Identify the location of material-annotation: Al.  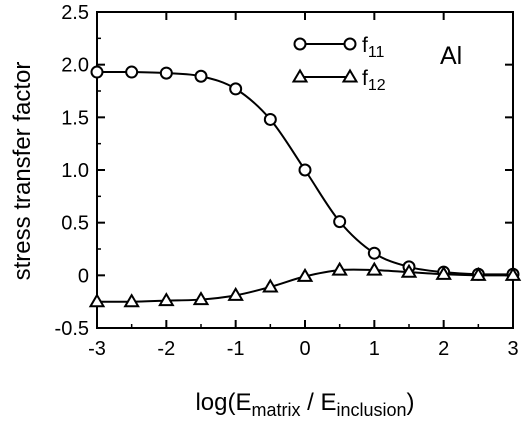
(451, 56).